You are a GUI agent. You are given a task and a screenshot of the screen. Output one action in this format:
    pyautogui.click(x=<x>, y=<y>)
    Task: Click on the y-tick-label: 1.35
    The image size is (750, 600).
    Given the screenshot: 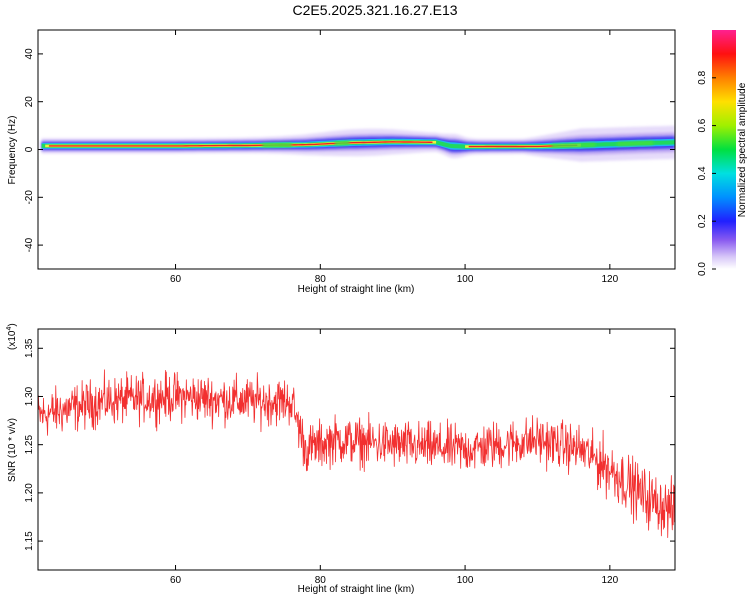 What is the action you would take?
    pyautogui.click(x=29, y=348)
    